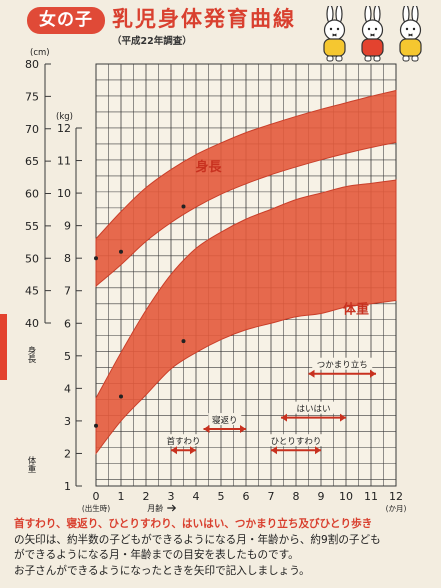 The height and width of the screenshot is (588, 441). Describe the element at coordinates (32, 226) in the screenshot. I see `height-tick-label: 55` at that location.